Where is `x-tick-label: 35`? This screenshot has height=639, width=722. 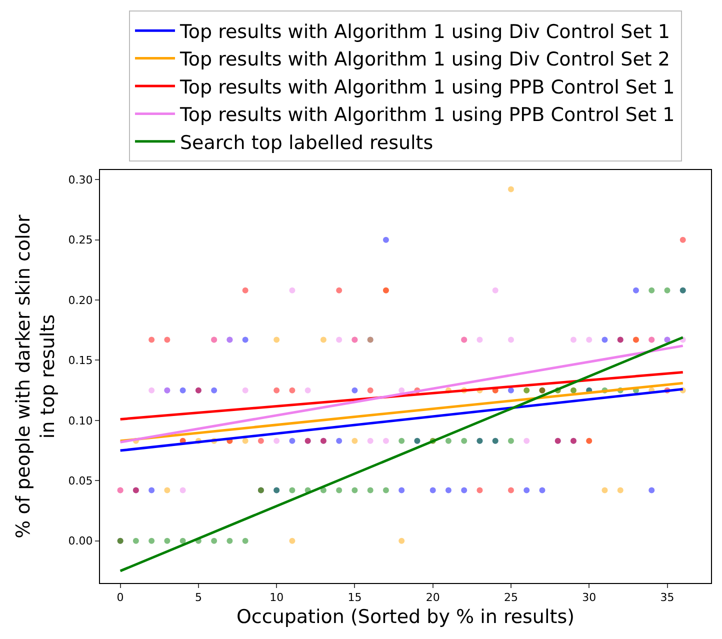
x-tick-label: 35 is located at coordinates (667, 597).